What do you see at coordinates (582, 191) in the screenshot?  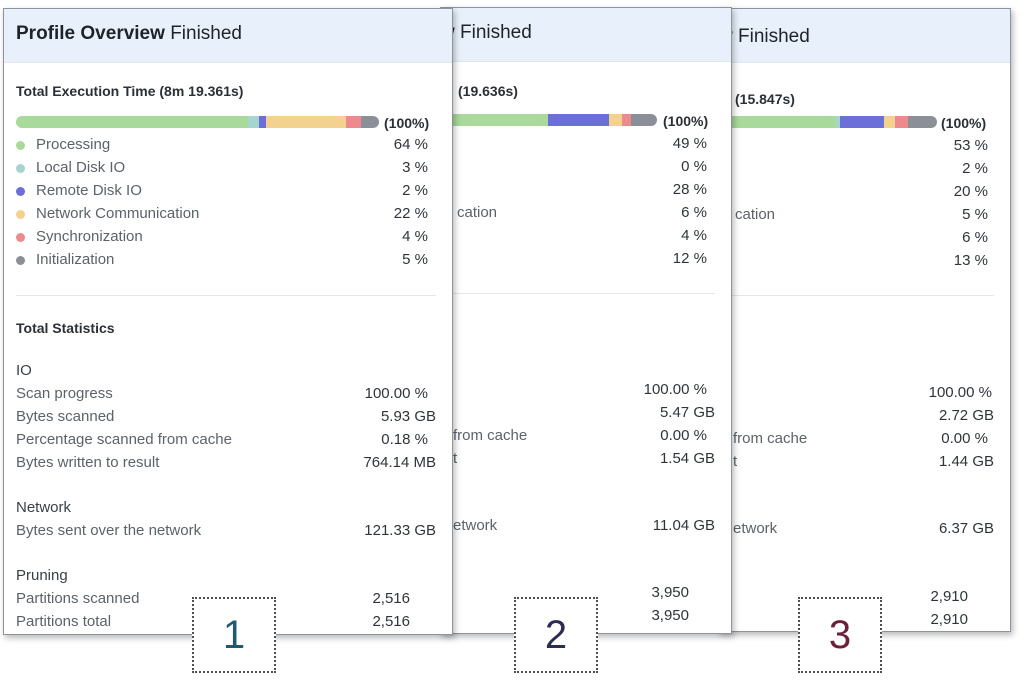 I see `panel-2-row-remote-disk: 28 %` at bounding box center [582, 191].